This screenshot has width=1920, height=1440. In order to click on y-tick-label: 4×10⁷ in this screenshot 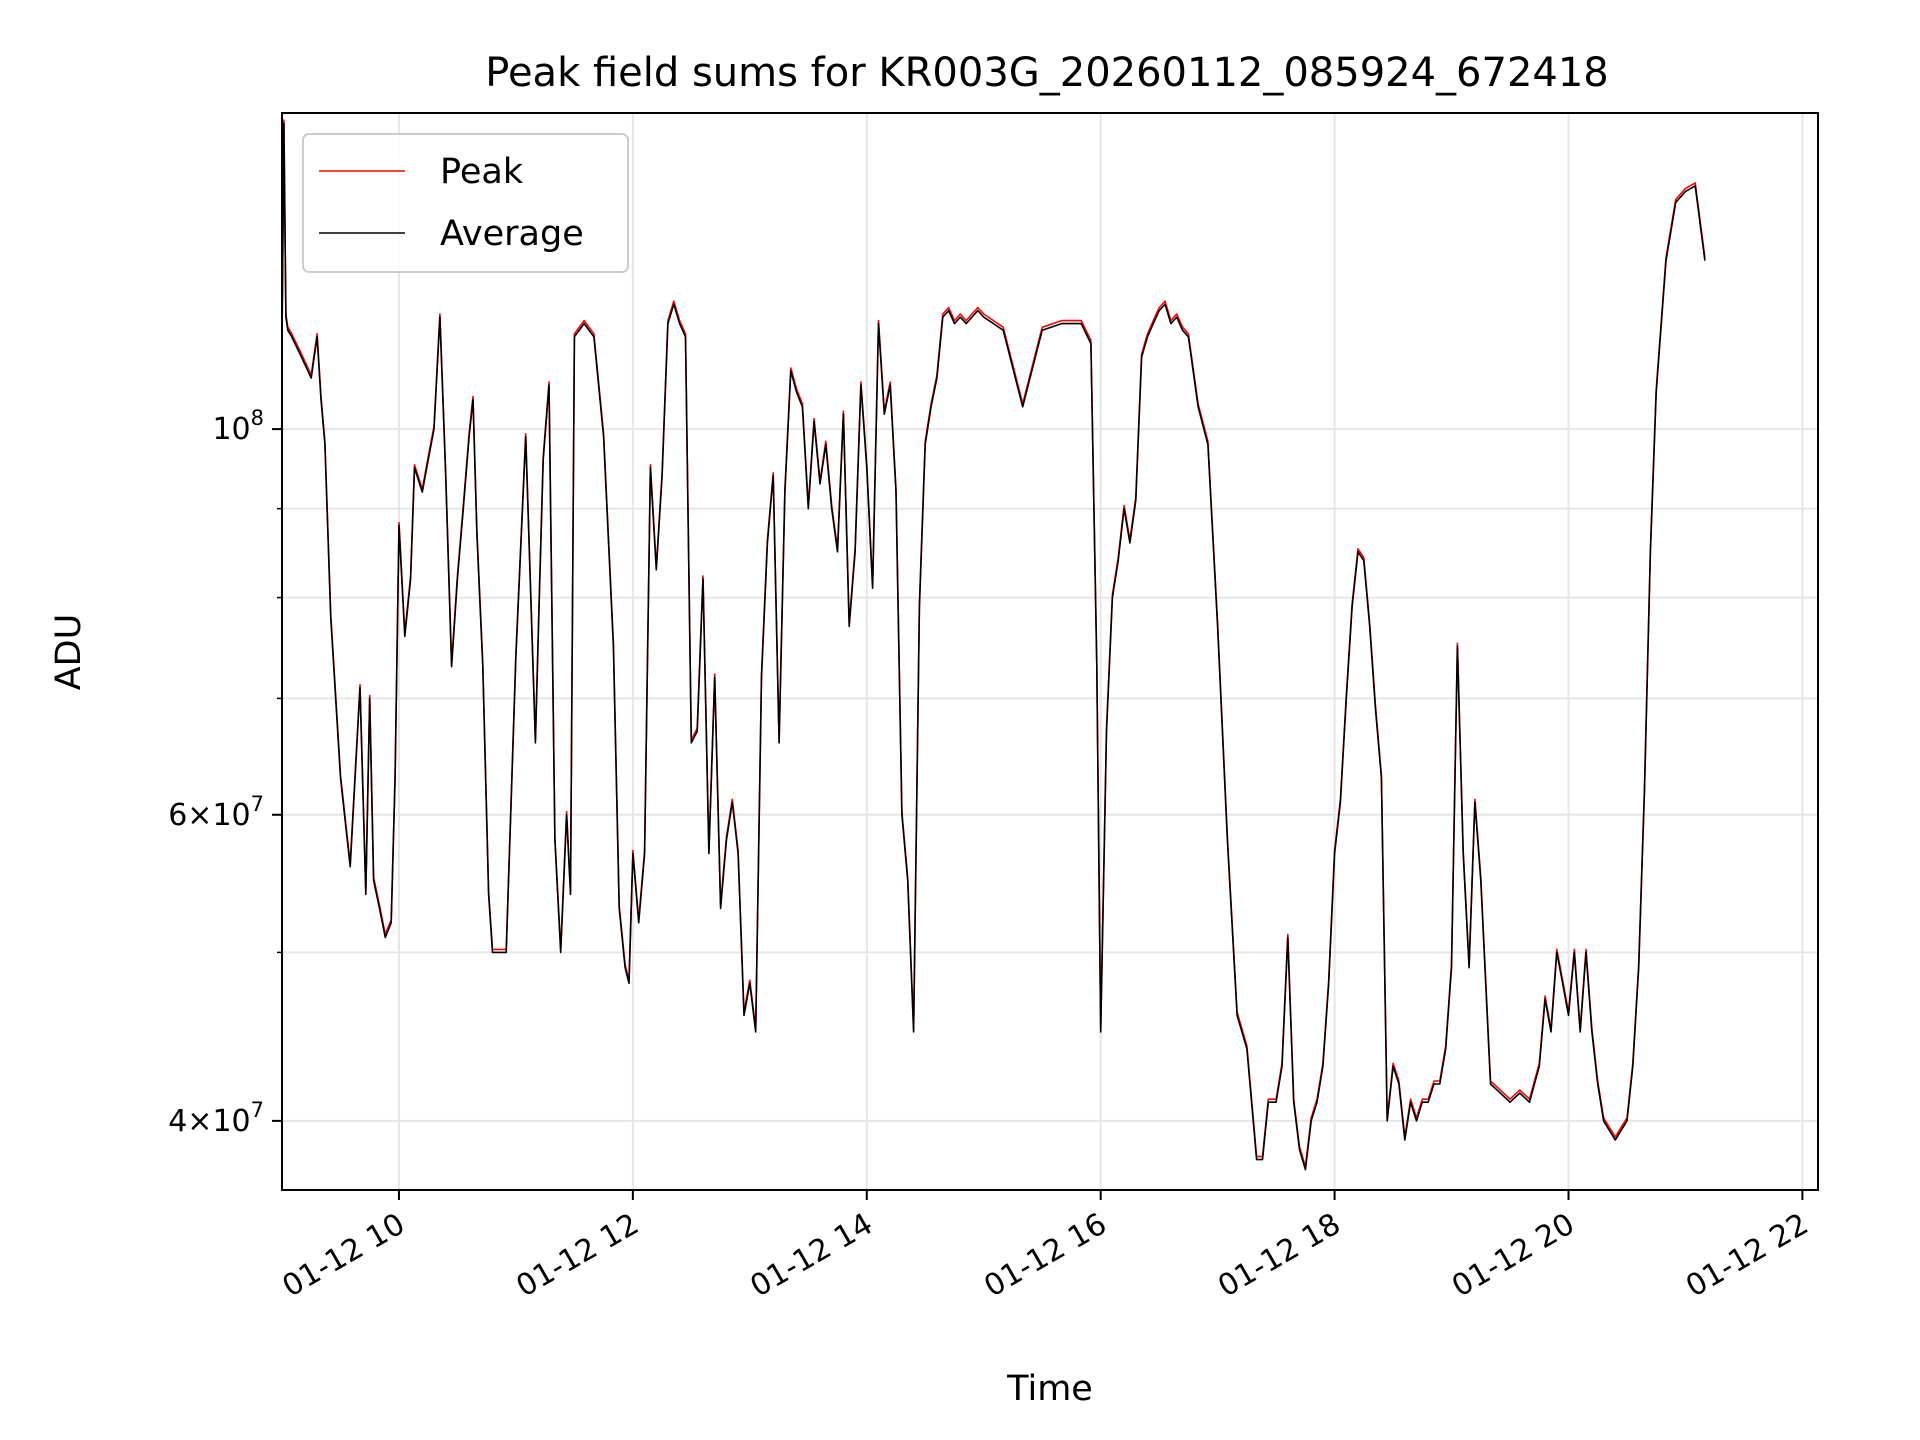, I will do `click(216, 1118)`.